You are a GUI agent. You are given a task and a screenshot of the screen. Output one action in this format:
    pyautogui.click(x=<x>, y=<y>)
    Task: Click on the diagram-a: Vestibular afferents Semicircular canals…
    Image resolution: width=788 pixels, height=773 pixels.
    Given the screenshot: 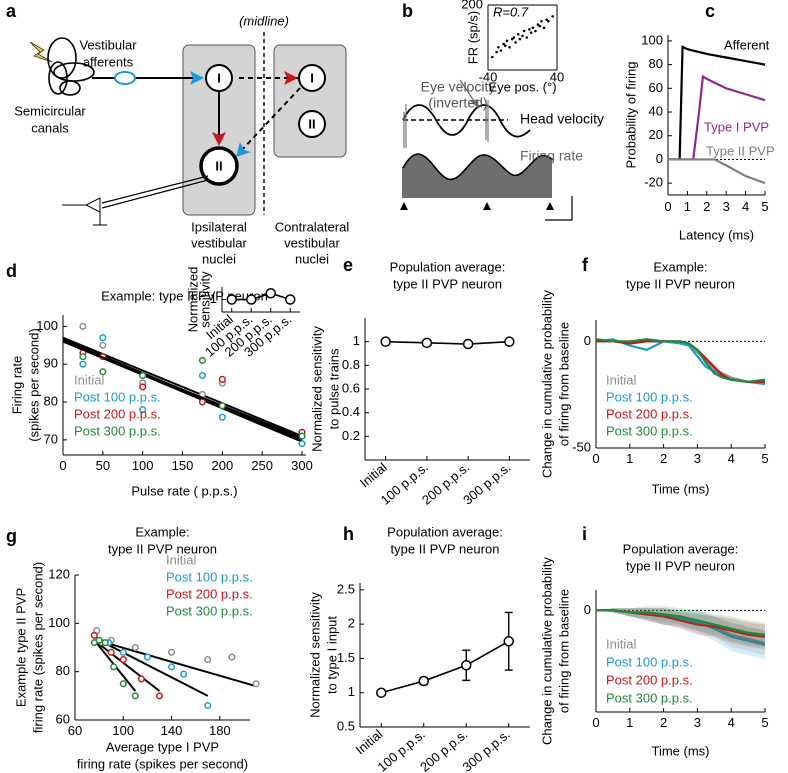 What is the action you would take?
    pyautogui.click(x=181, y=139)
    